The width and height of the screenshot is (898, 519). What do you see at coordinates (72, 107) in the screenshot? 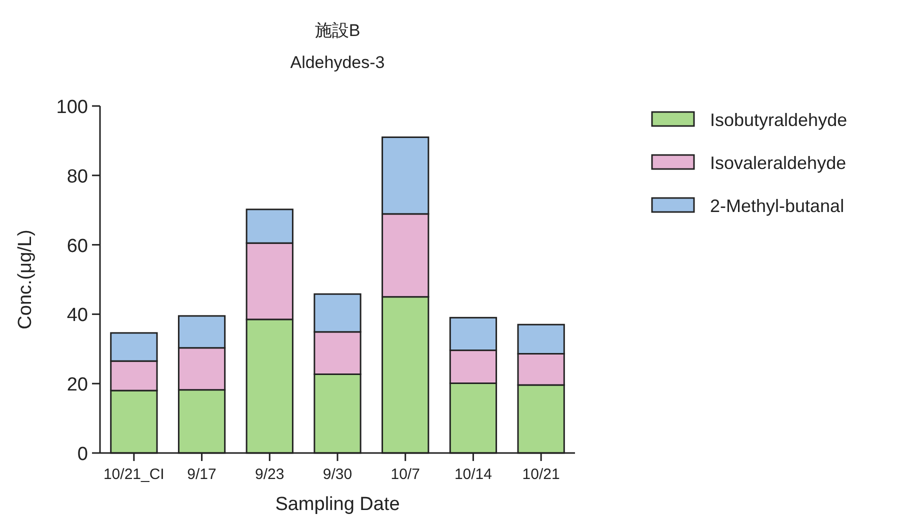
I see `y-tick-label: 100` at bounding box center [72, 107].